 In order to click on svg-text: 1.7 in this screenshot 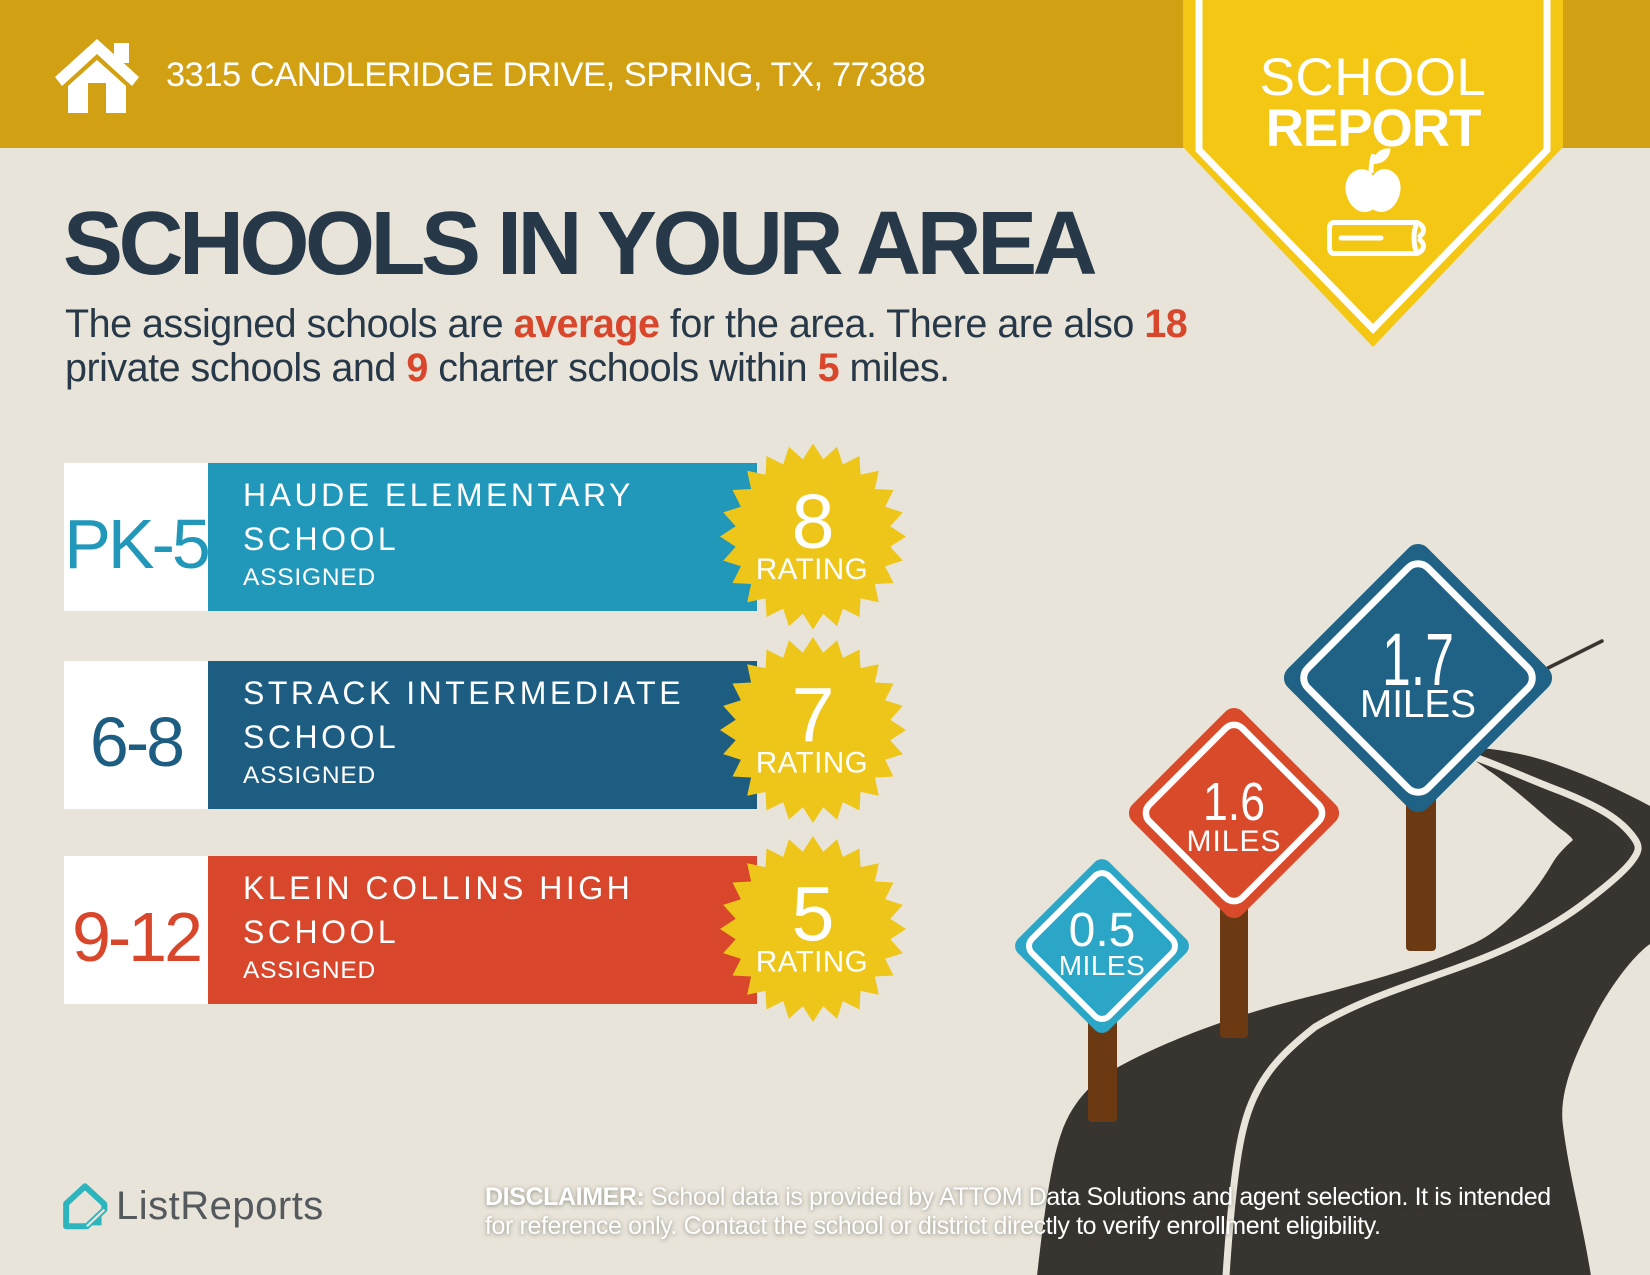, I will do `click(1418, 659)`.